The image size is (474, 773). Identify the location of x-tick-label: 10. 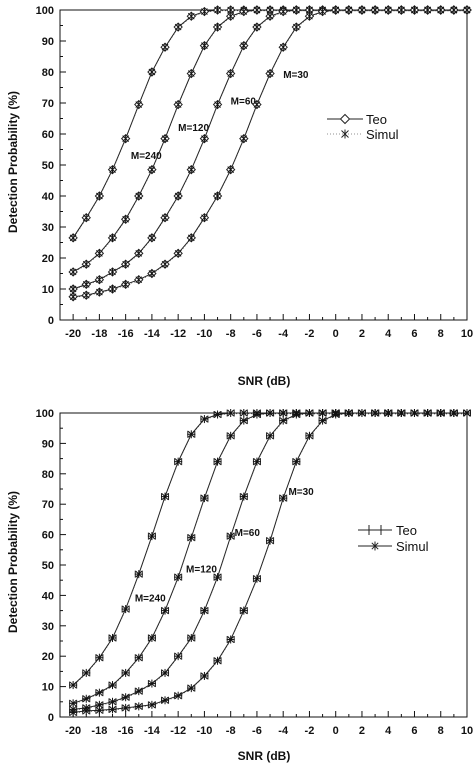
(467, 731).